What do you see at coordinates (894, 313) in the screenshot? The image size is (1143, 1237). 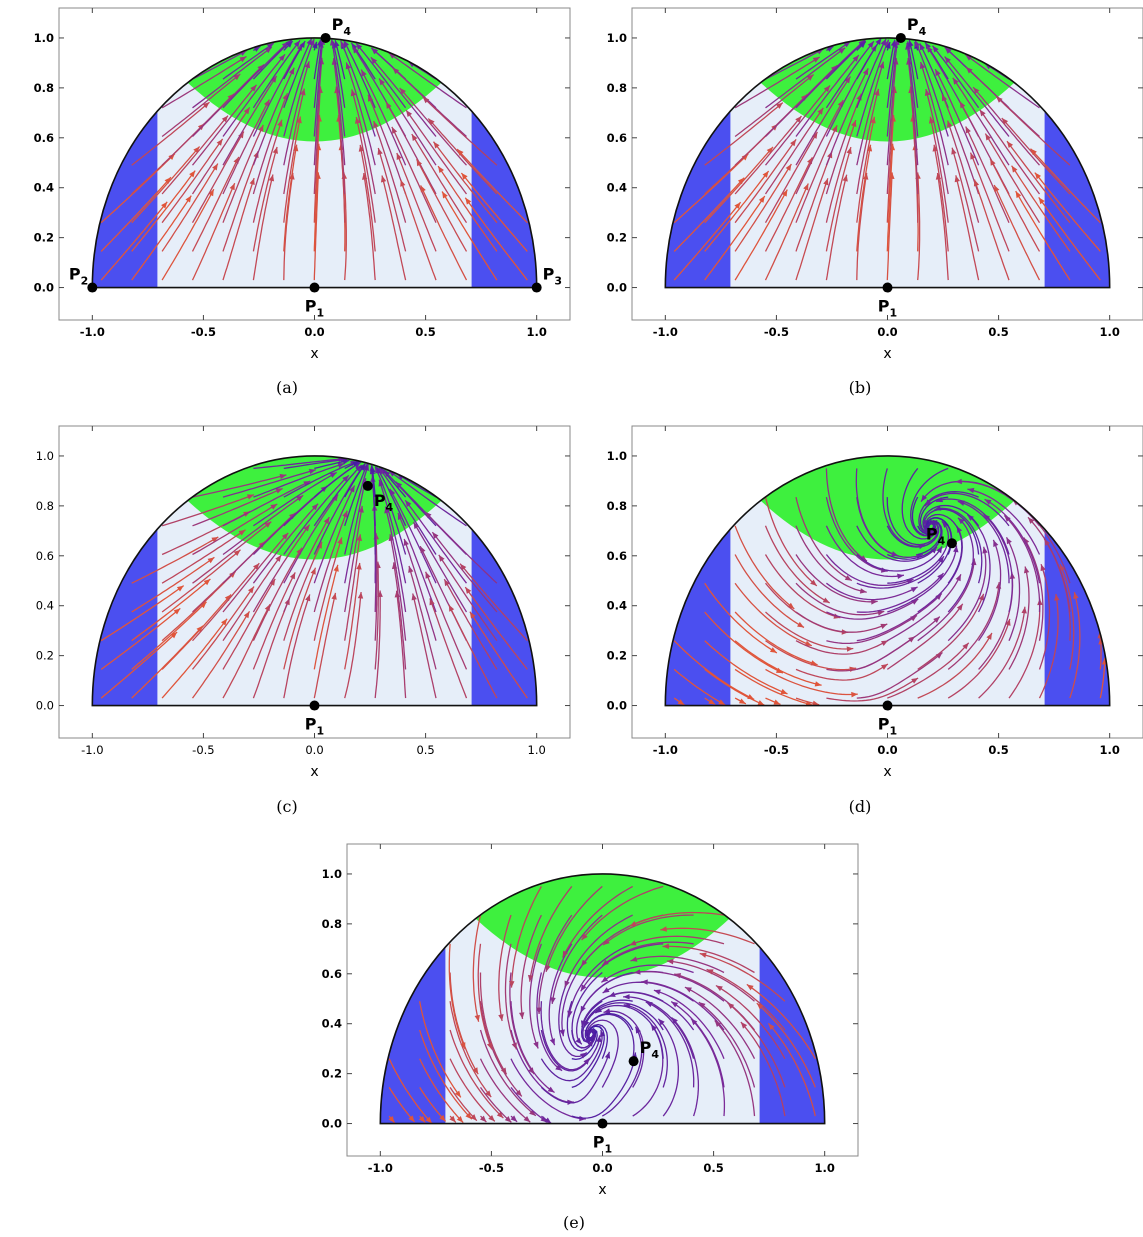 I see `fixed-point-subscript: 1` at bounding box center [894, 313].